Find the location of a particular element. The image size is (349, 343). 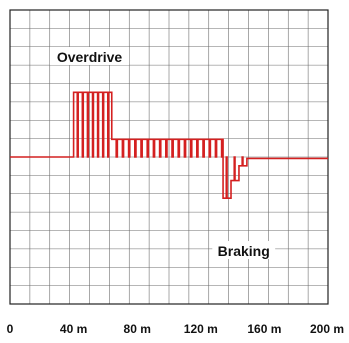

x-tick-label: 160 m is located at coordinates (264, 329).